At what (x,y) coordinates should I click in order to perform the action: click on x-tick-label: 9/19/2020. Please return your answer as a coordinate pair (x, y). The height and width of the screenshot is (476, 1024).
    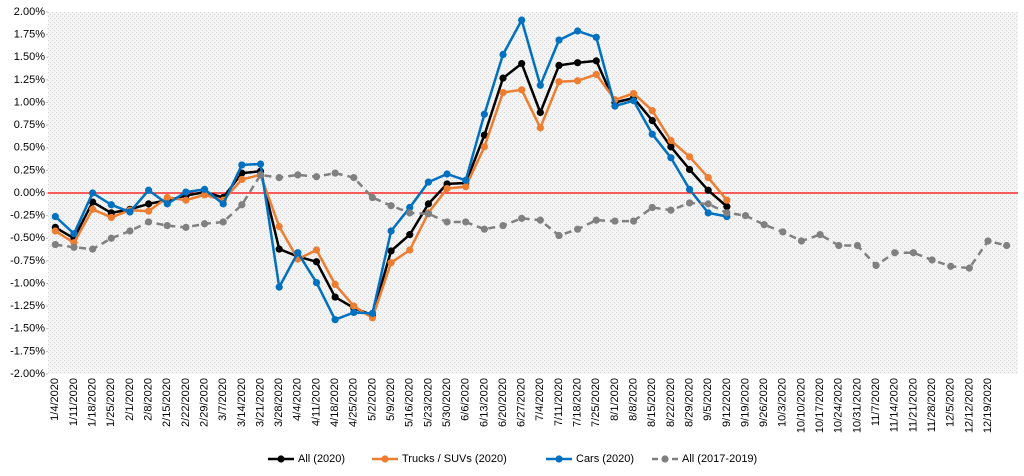
    Looking at the image, I should click on (745, 402).